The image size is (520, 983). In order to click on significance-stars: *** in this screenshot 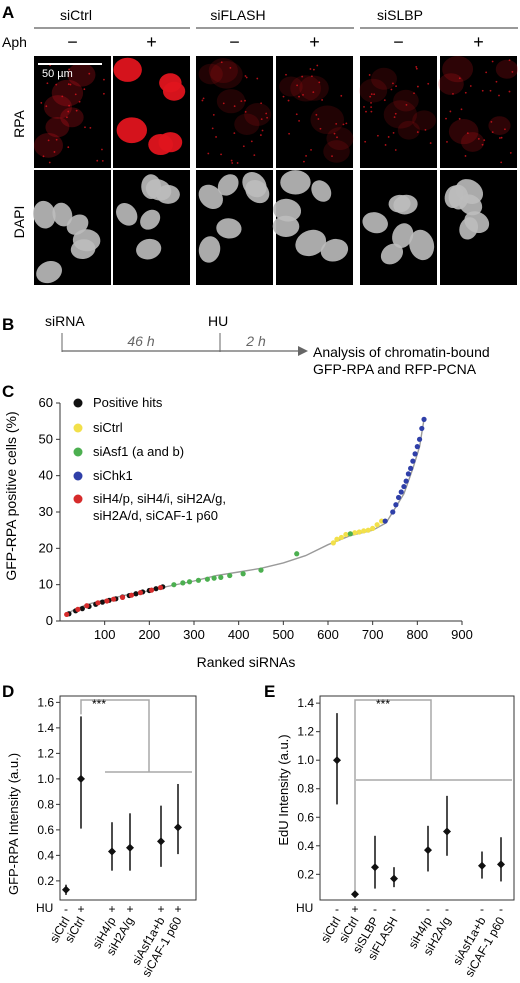, I will do `click(99, 704)`.